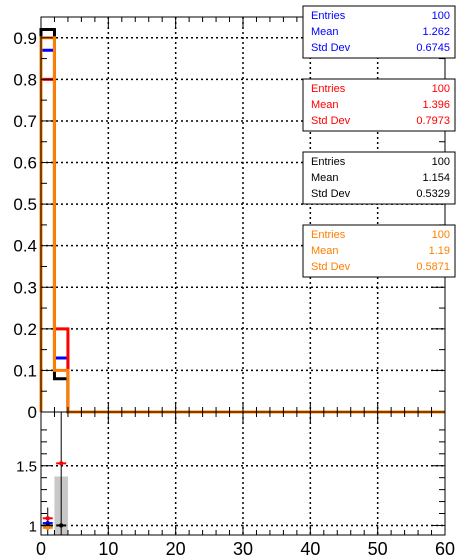  Describe the element at coordinates (436, 105) in the screenshot. I see `stat-value: 1.396` at that location.